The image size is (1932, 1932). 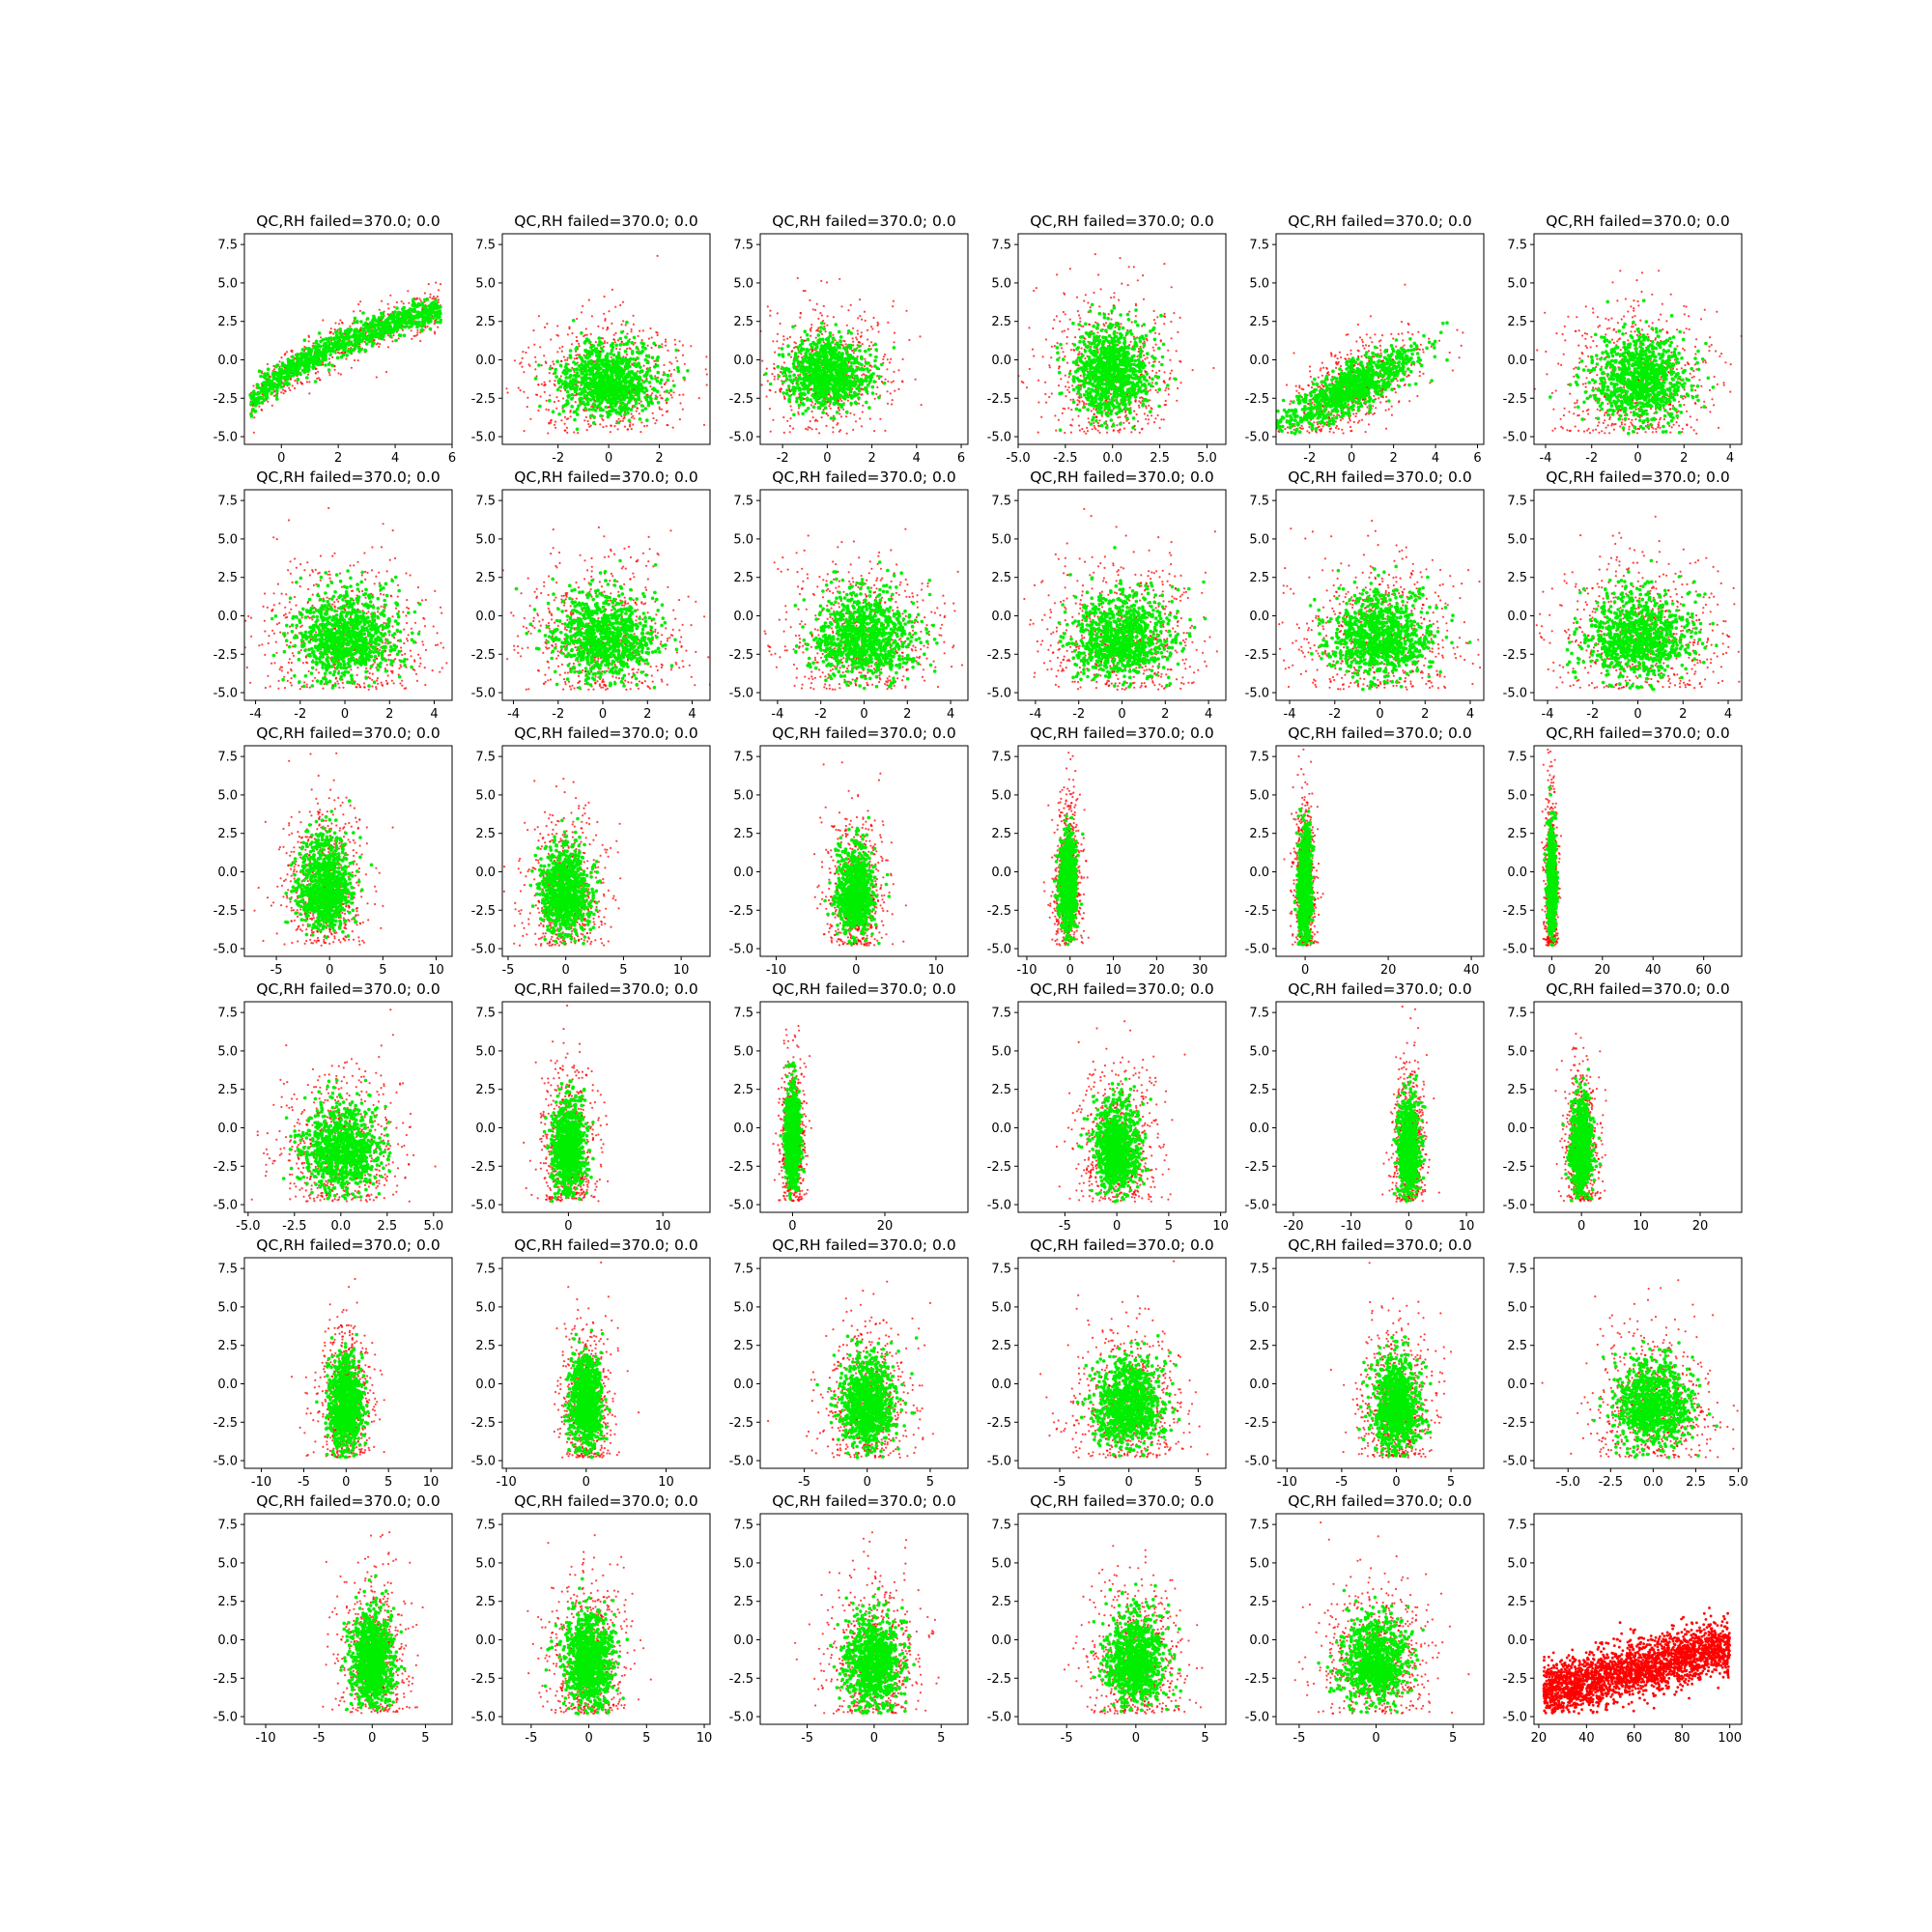 What do you see at coordinates (743, 361) in the screenshot?
I see `y-tick-label: 0.0` at bounding box center [743, 361].